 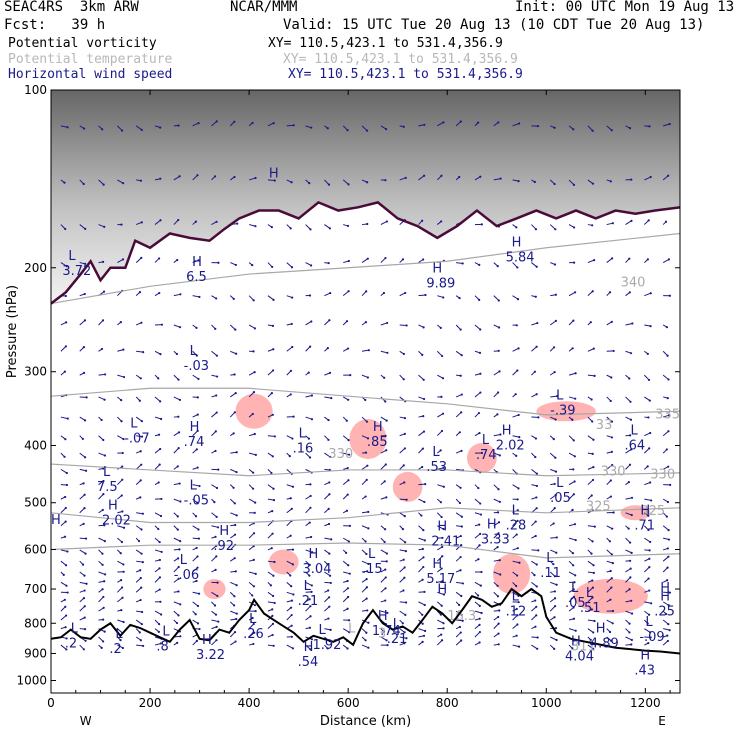 I want to click on pv-extremum-value: 4.89, so click(x=604, y=643).